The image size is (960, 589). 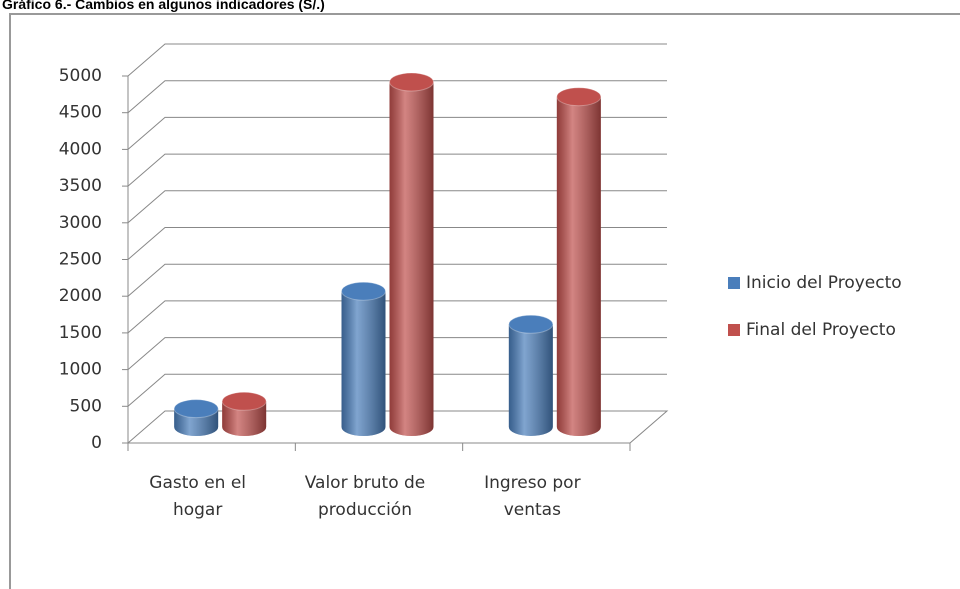 What do you see at coordinates (824, 283) in the screenshot?
I see `legend-label: Inicio del Proyecto` at bounding box center [824, 283].